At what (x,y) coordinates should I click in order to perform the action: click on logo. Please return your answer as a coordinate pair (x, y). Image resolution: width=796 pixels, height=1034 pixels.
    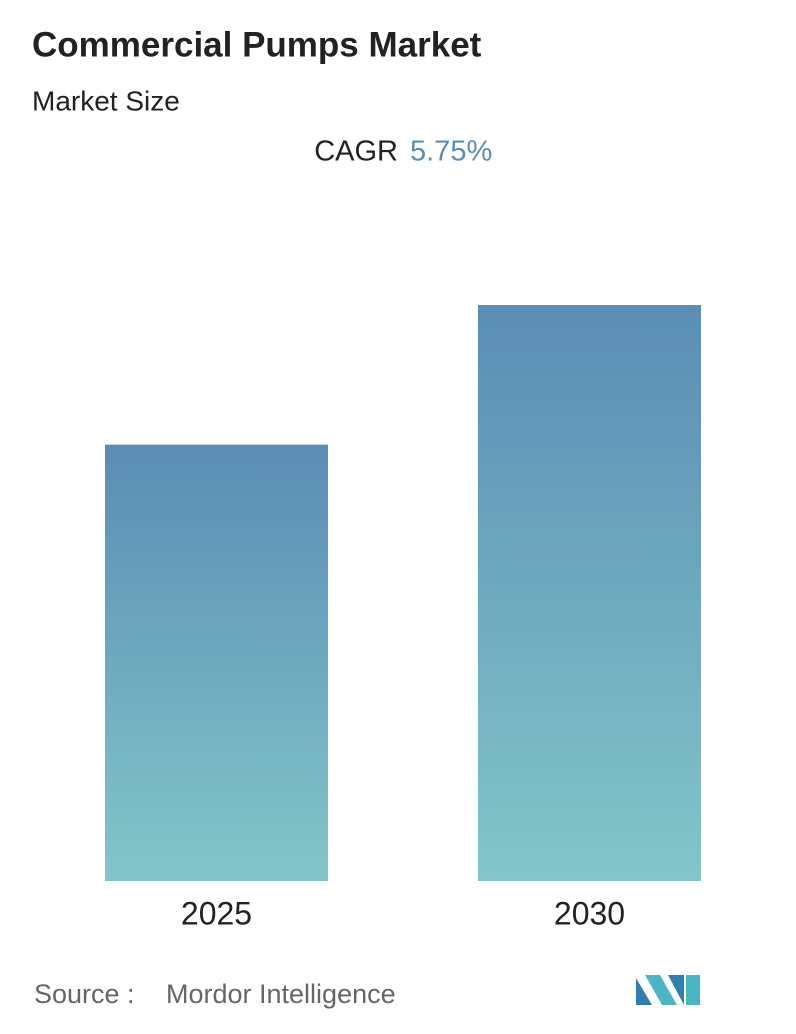
    Looking at the image, I should click on (668, 990).